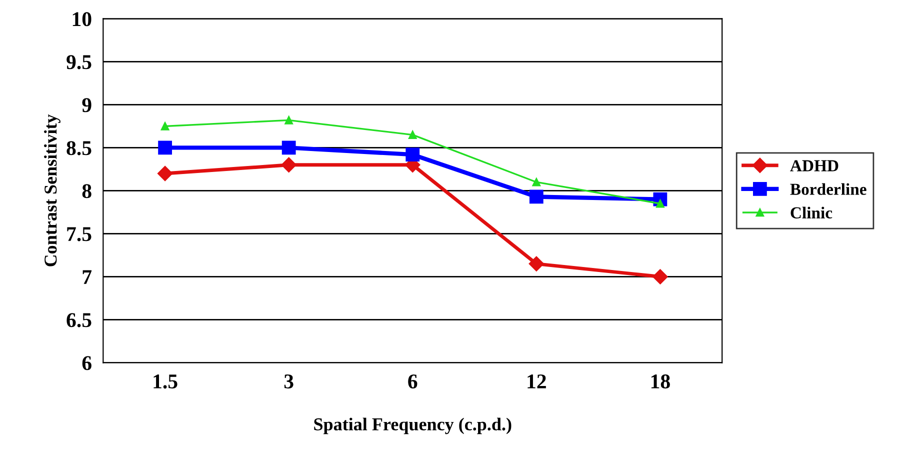  I want to click on y-tick-label: 6.5, so click(79, 320).